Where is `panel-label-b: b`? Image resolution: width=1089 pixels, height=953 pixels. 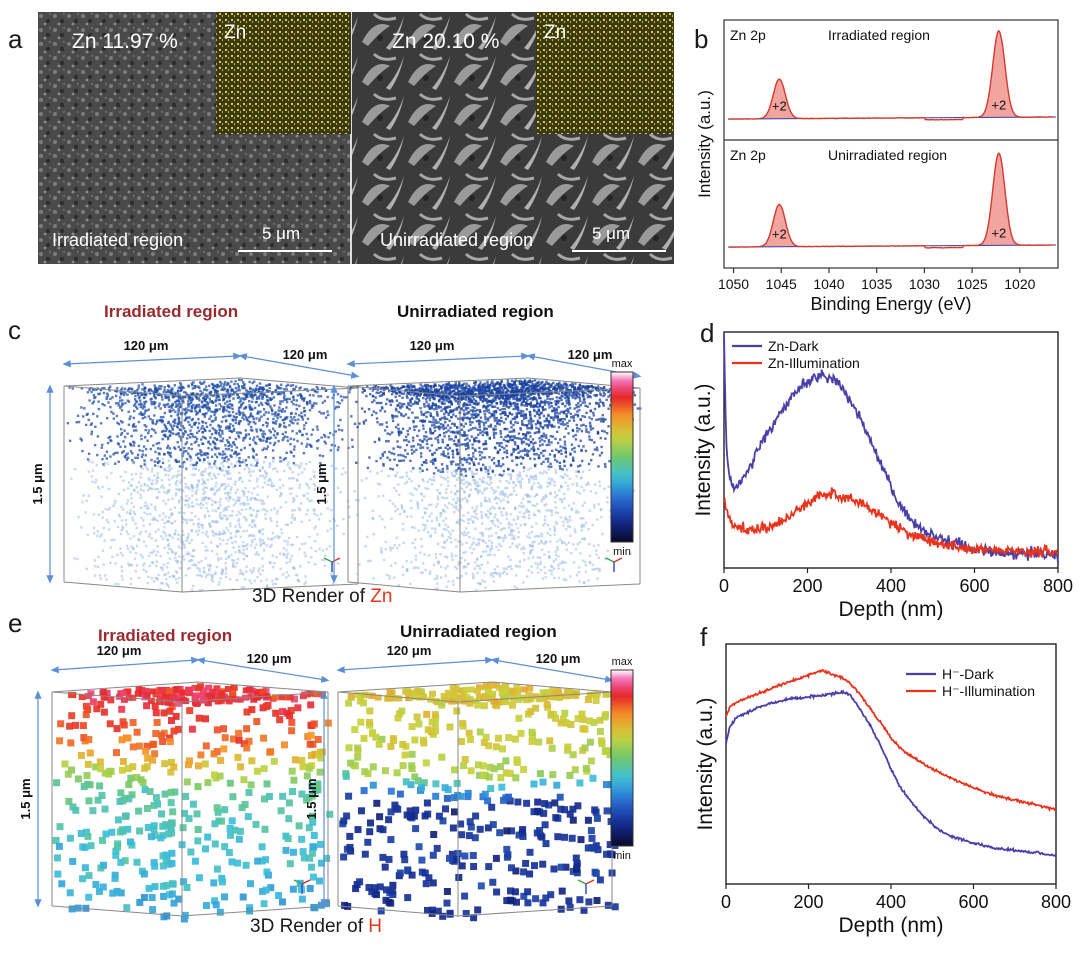 panel-label-b: b is located at coordinates (701, 39).